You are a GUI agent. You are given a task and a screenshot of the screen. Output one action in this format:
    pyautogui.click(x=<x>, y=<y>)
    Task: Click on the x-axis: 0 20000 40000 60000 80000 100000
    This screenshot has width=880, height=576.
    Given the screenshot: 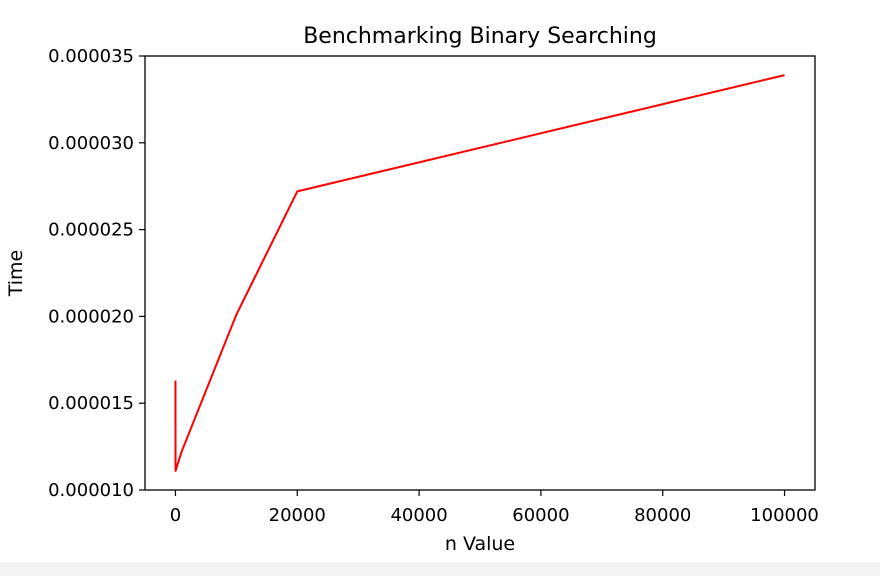 What is the action you would take?
    pyautogui.click(x=494, y=508)
    